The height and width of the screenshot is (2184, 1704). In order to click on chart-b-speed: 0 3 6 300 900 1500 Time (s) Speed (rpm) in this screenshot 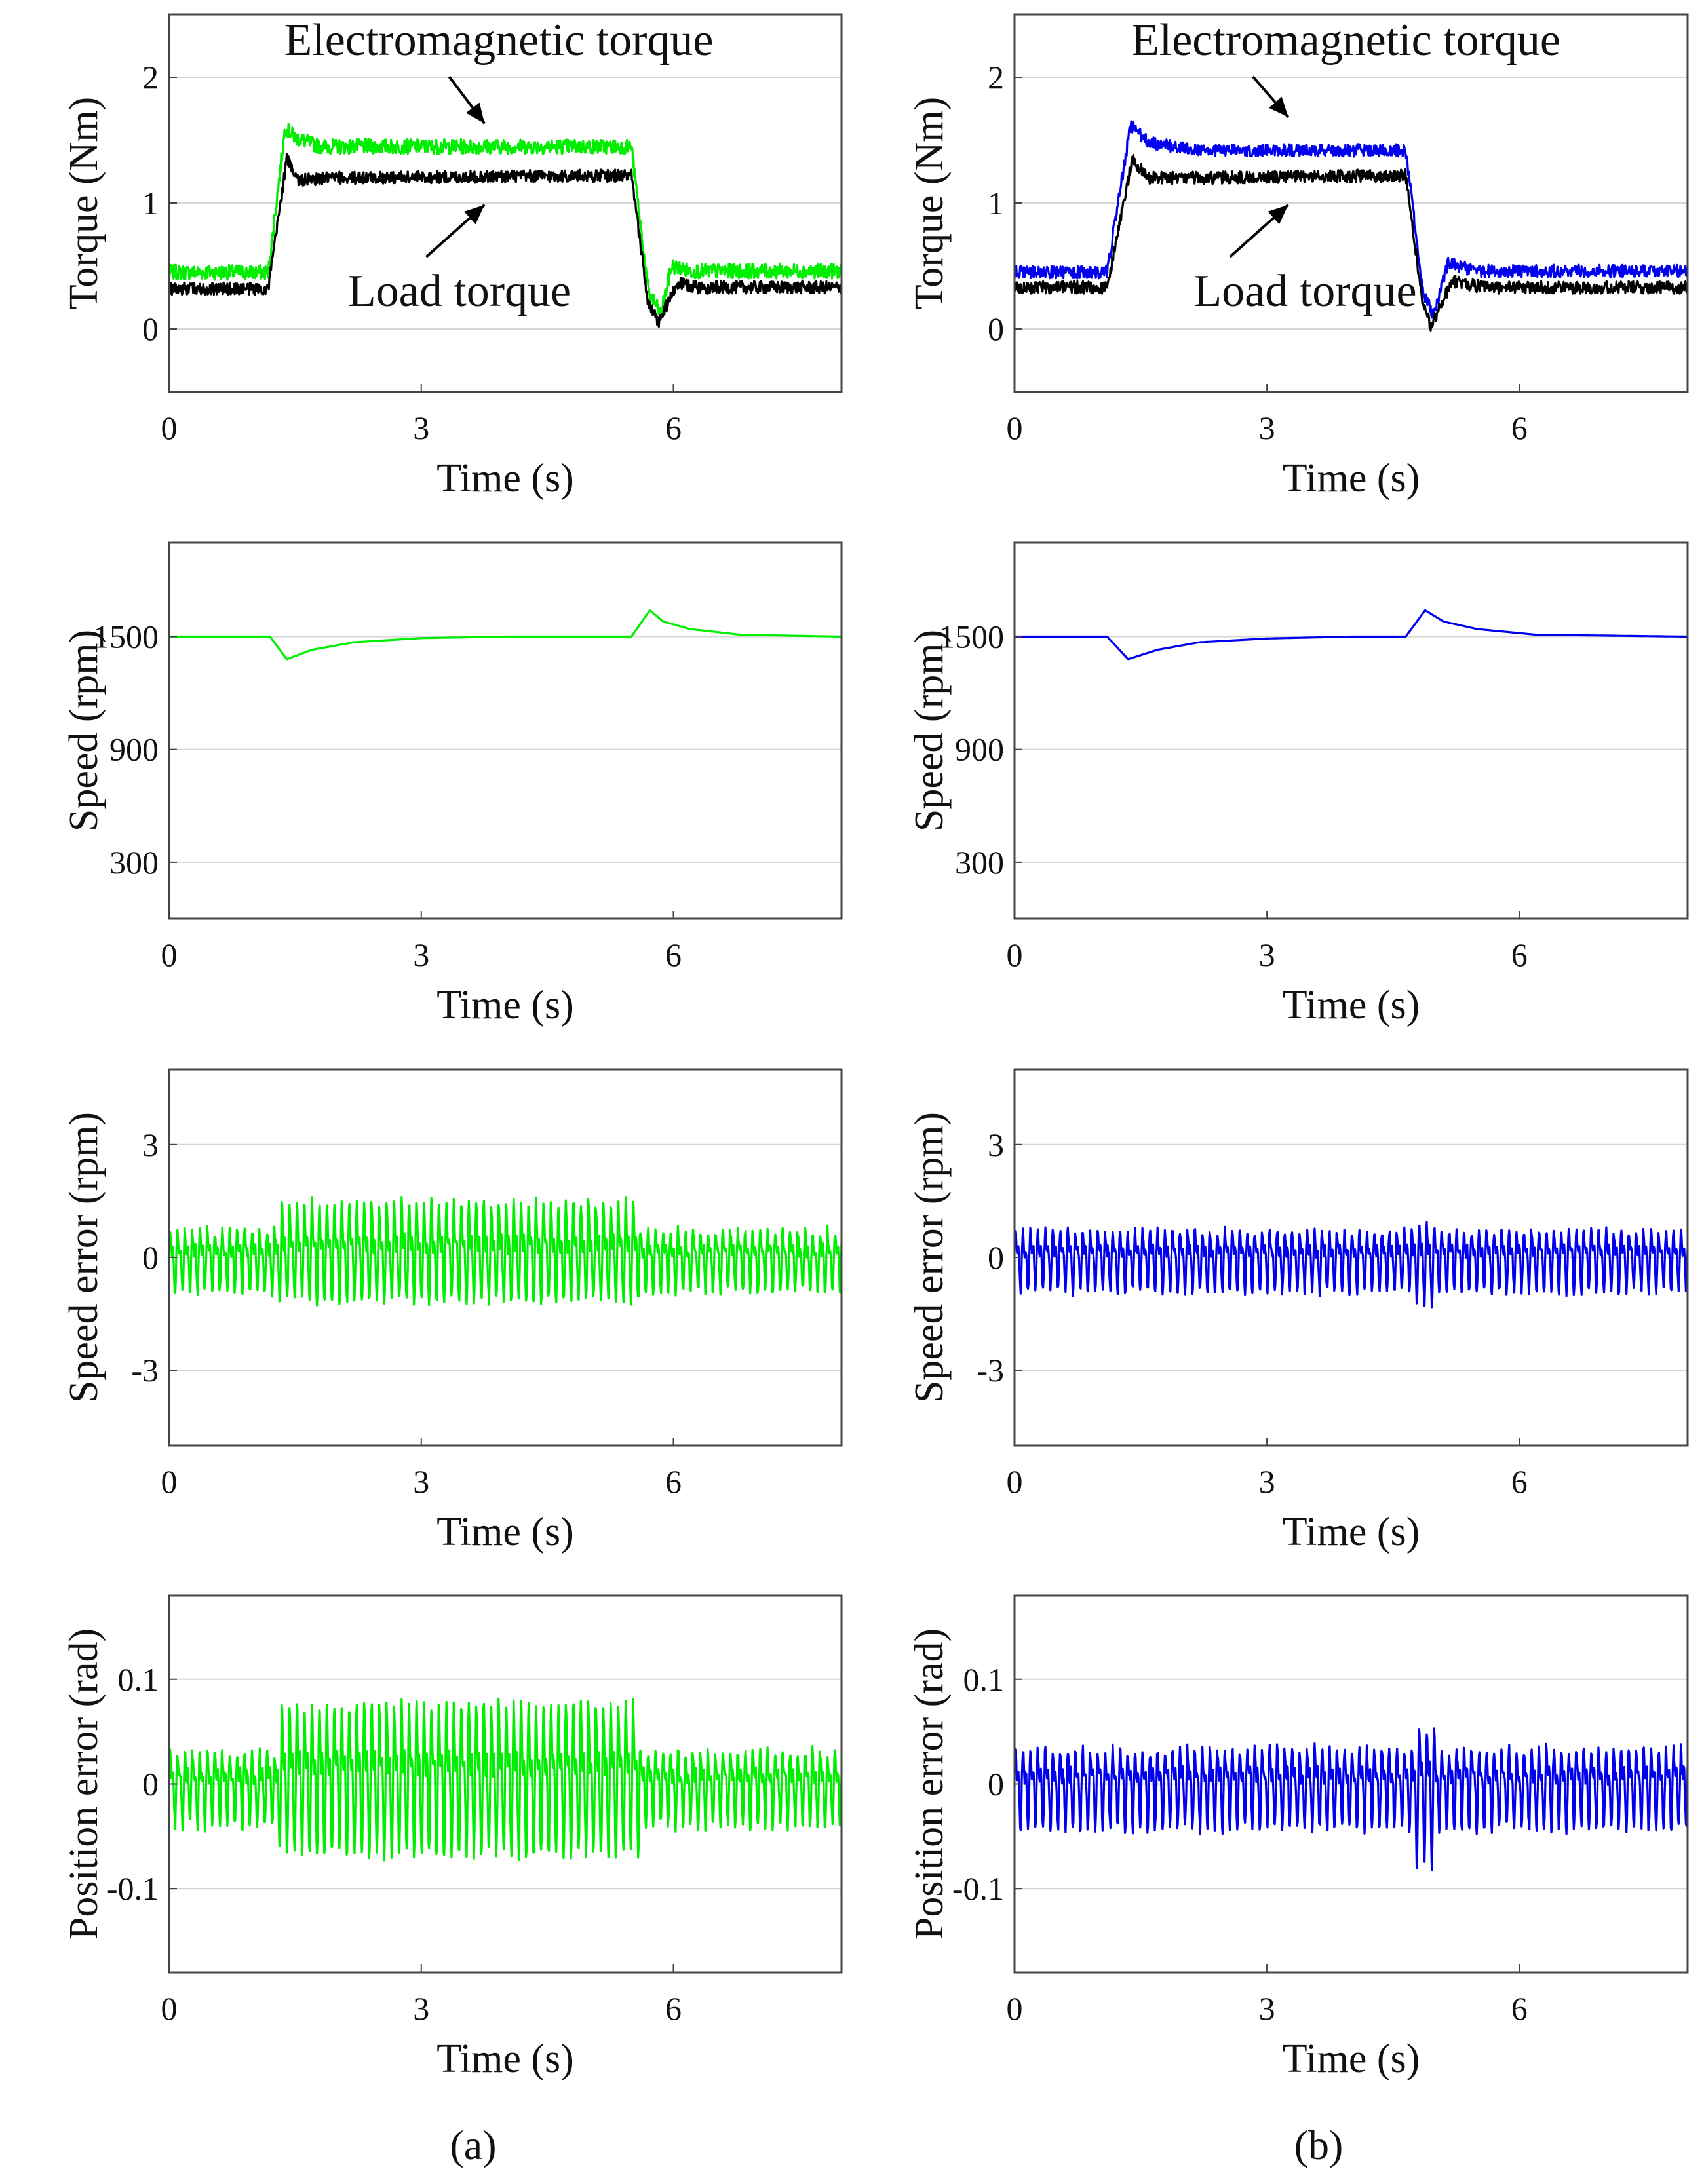, I will do `click(1298, 784)`.